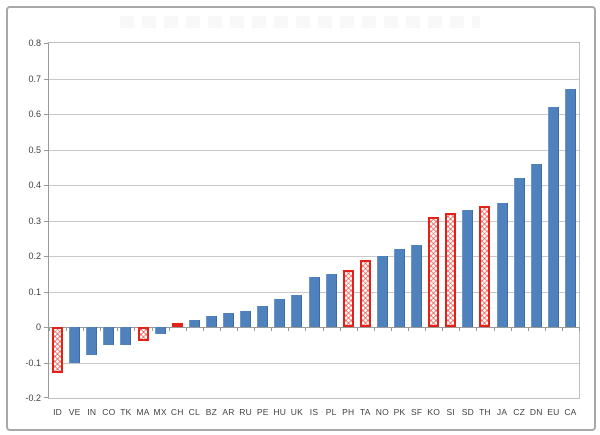 The image size is (600, 435). What do you see at coordinates (331, 412) in the screenshot?
I see `x-tick-label-PL: PL` at bounding box center [331, 412].